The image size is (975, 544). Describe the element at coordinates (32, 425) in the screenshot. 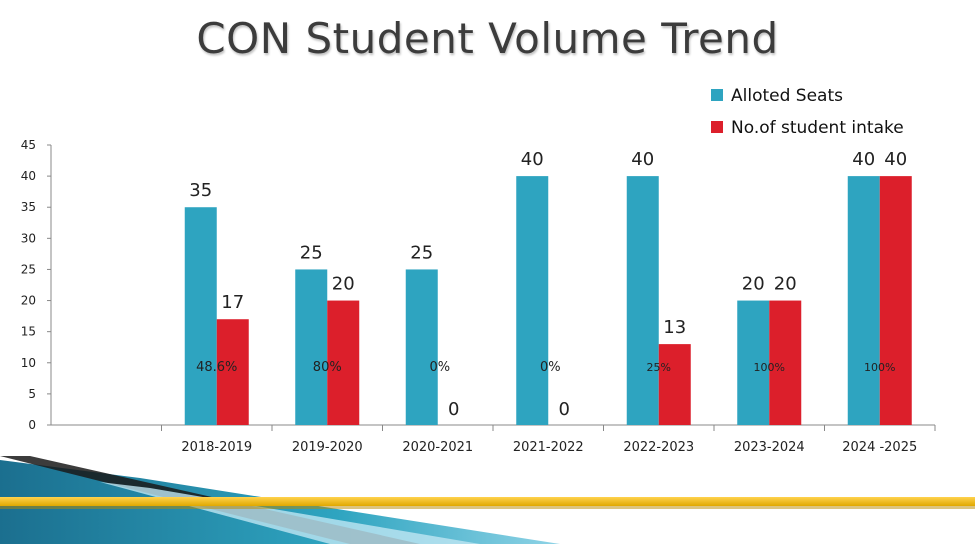

I see `y-tick-label: 0` at that location.